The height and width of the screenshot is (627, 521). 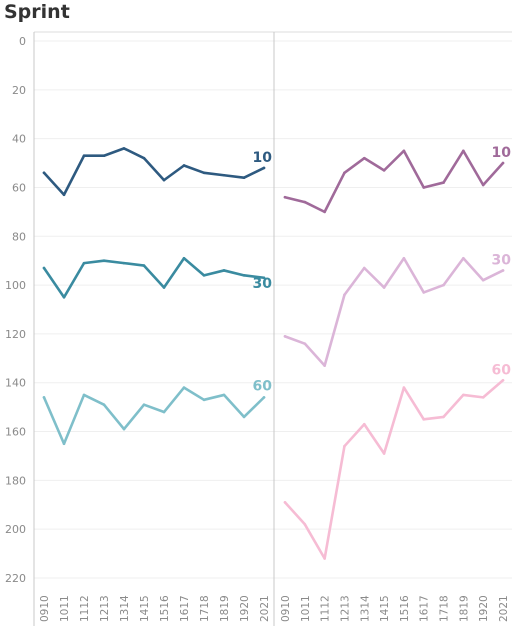 I want to click on x-tick-label: 1617, so click(x=425, y=608).